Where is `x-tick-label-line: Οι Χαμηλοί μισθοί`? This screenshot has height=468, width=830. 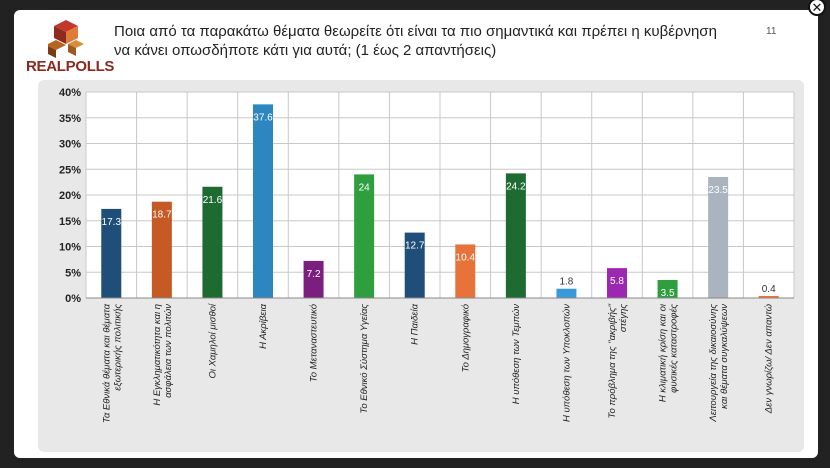
x-tick-label-line: Οι Χαμηλοί μισθοί is located at coordinates (212, 340).